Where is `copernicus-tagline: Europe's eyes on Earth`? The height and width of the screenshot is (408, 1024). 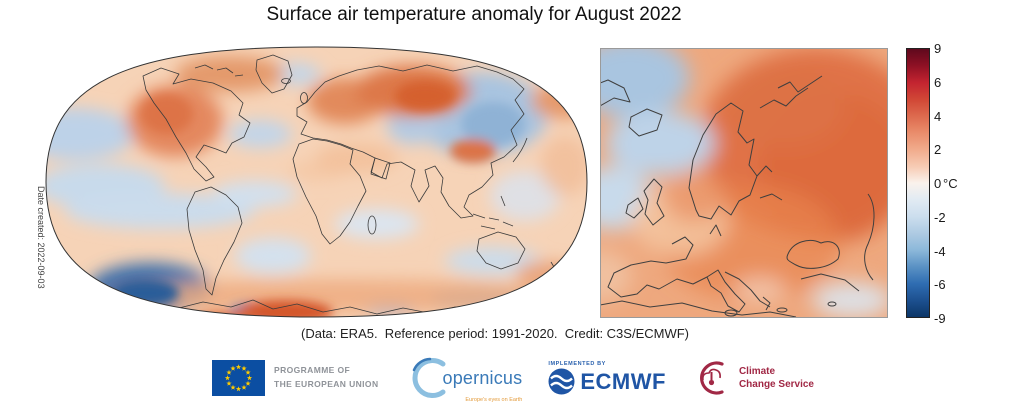
copernicus-tagline: Europe's eyes on Earth is located at coordinates (494, 400).